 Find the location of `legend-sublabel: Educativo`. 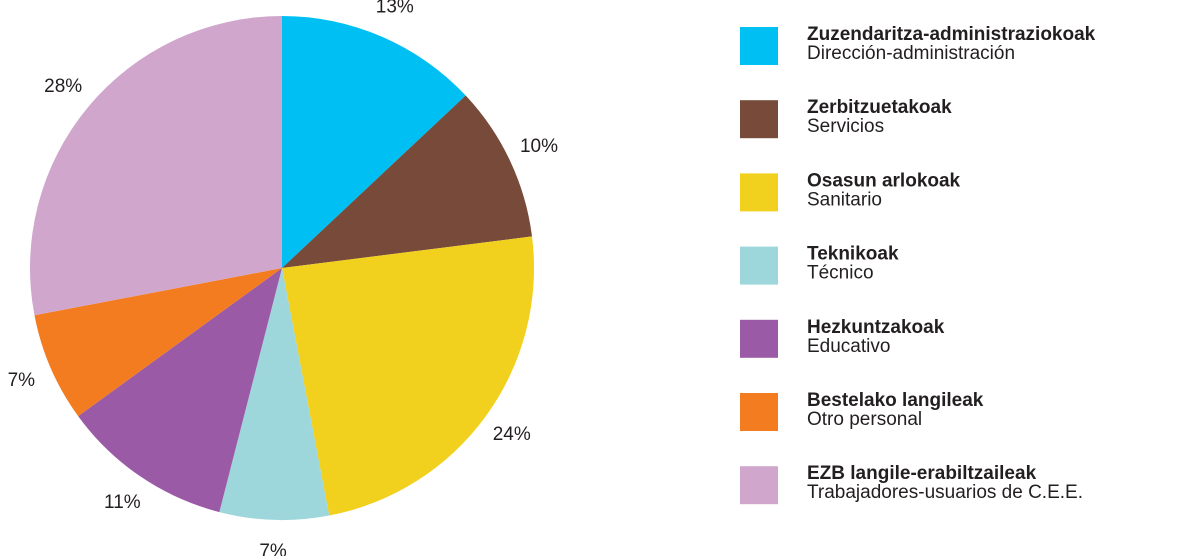

legend-sublabel: Educativo is located at coordinates (848, 346).